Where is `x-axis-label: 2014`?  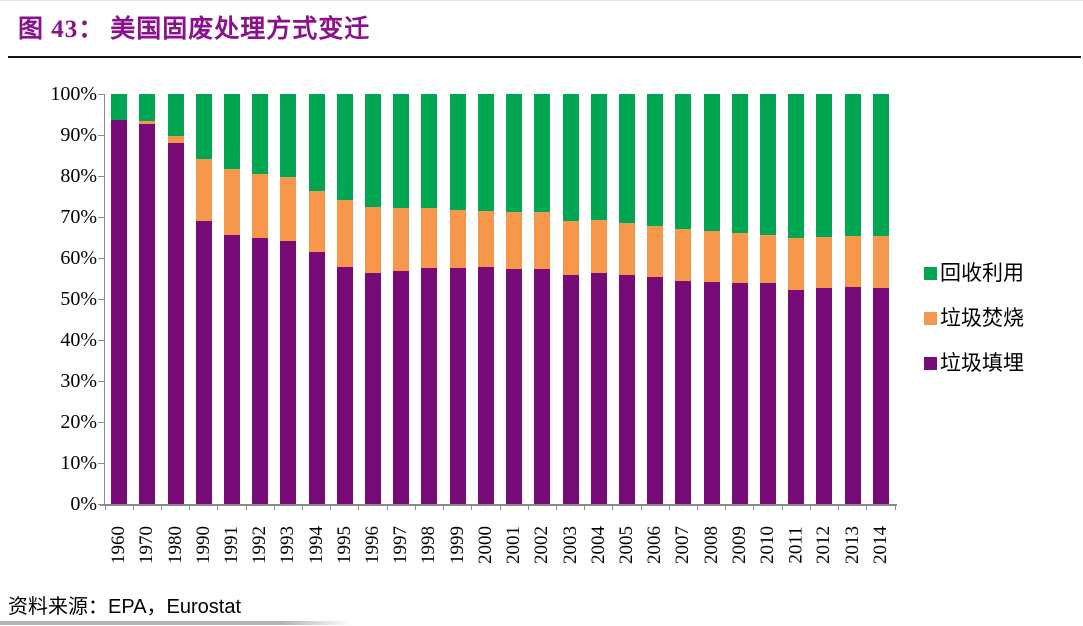 x-axis-label: 2014 is located at coordinates (881, 541).